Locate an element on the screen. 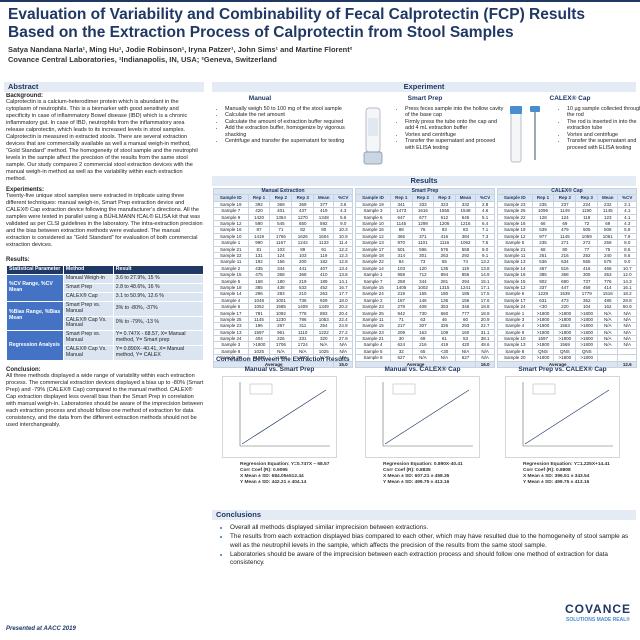 This screenshot has width=640, height=640. table-row: Sample 13 >1800 1569 >1800 N/A N/A is located at coordinates (567, 345).